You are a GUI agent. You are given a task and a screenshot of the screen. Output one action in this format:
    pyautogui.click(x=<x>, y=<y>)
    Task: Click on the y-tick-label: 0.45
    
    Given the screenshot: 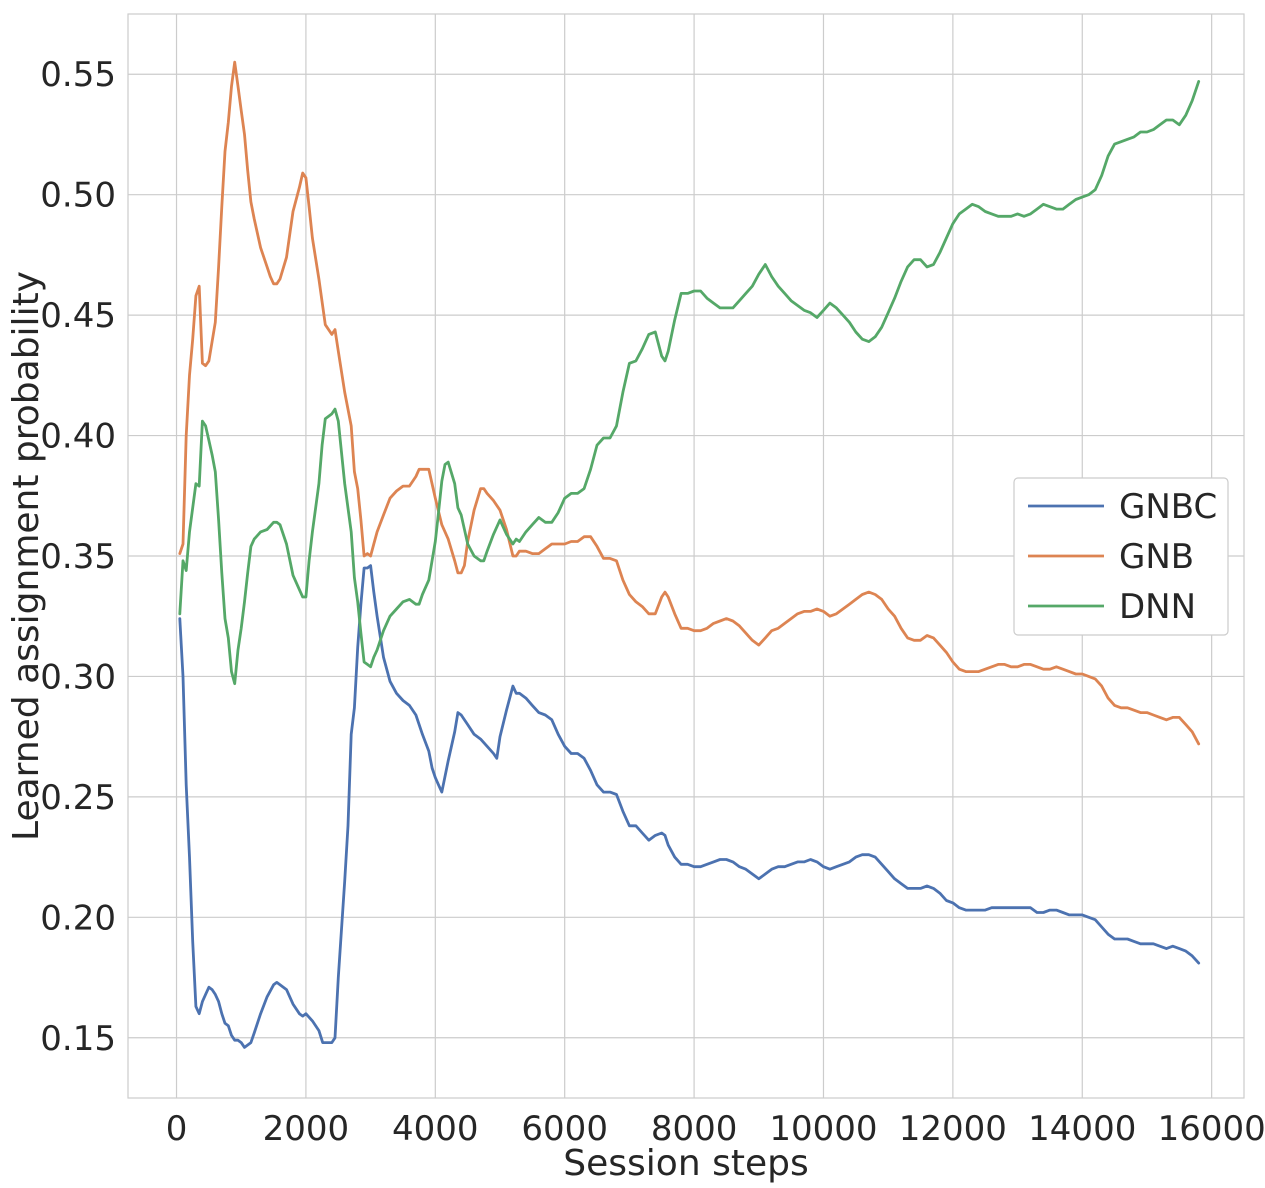 What is the action you would take?
    pyautogui.click(x=78, y=316)
    